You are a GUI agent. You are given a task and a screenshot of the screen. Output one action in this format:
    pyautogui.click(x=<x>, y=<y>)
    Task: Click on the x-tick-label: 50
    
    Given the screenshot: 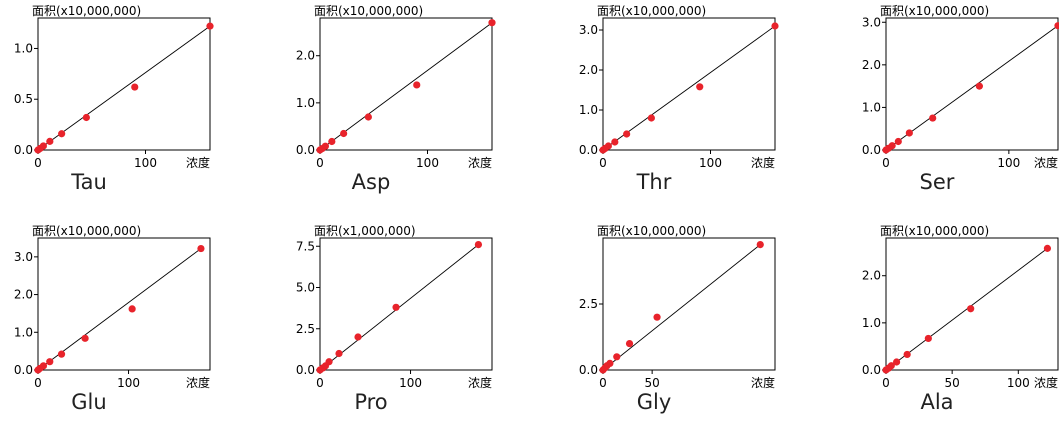 What is the action you would take?
    pyautogui.click(x=952, y=383)
    